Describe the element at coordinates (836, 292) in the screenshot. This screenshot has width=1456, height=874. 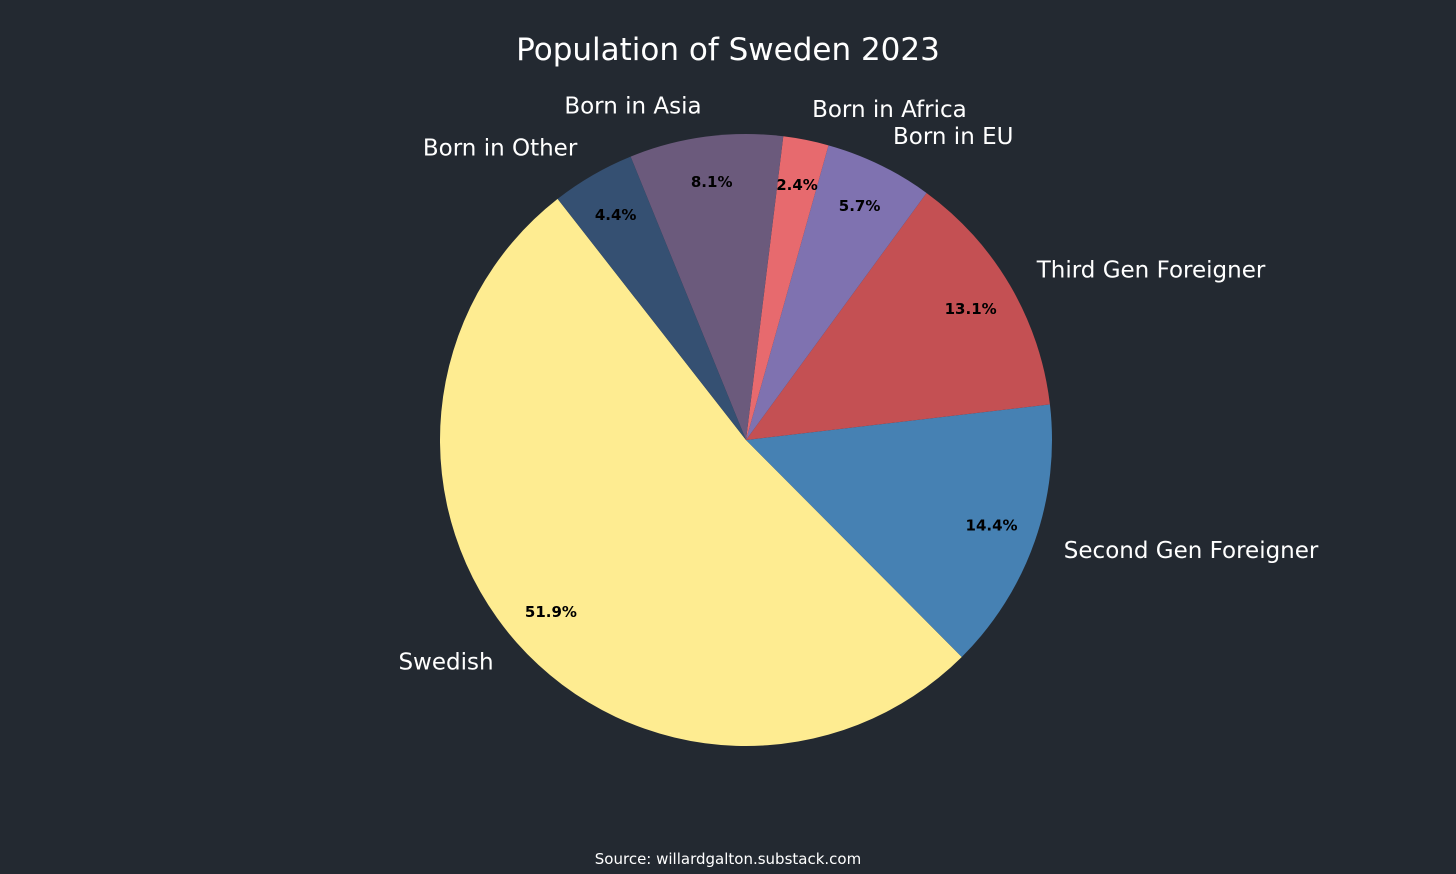
I see `pie-slice-born-in-eu` at that location.